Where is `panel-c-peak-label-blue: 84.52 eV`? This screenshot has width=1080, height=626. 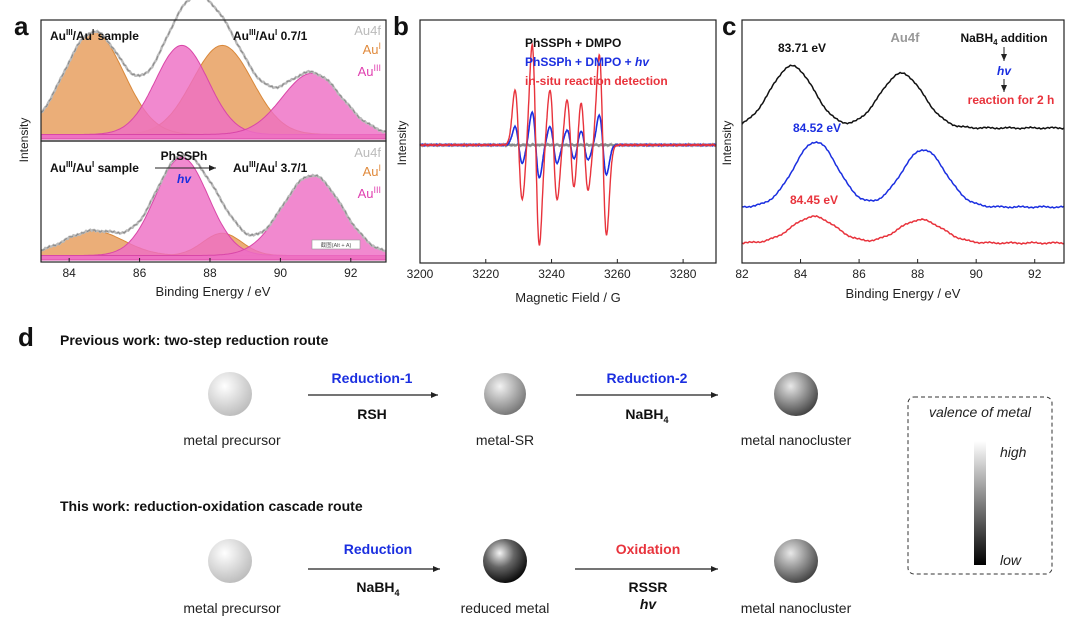 panel-c-peak-label-blue: 84.52 eV is located at coordinates (817, 128).